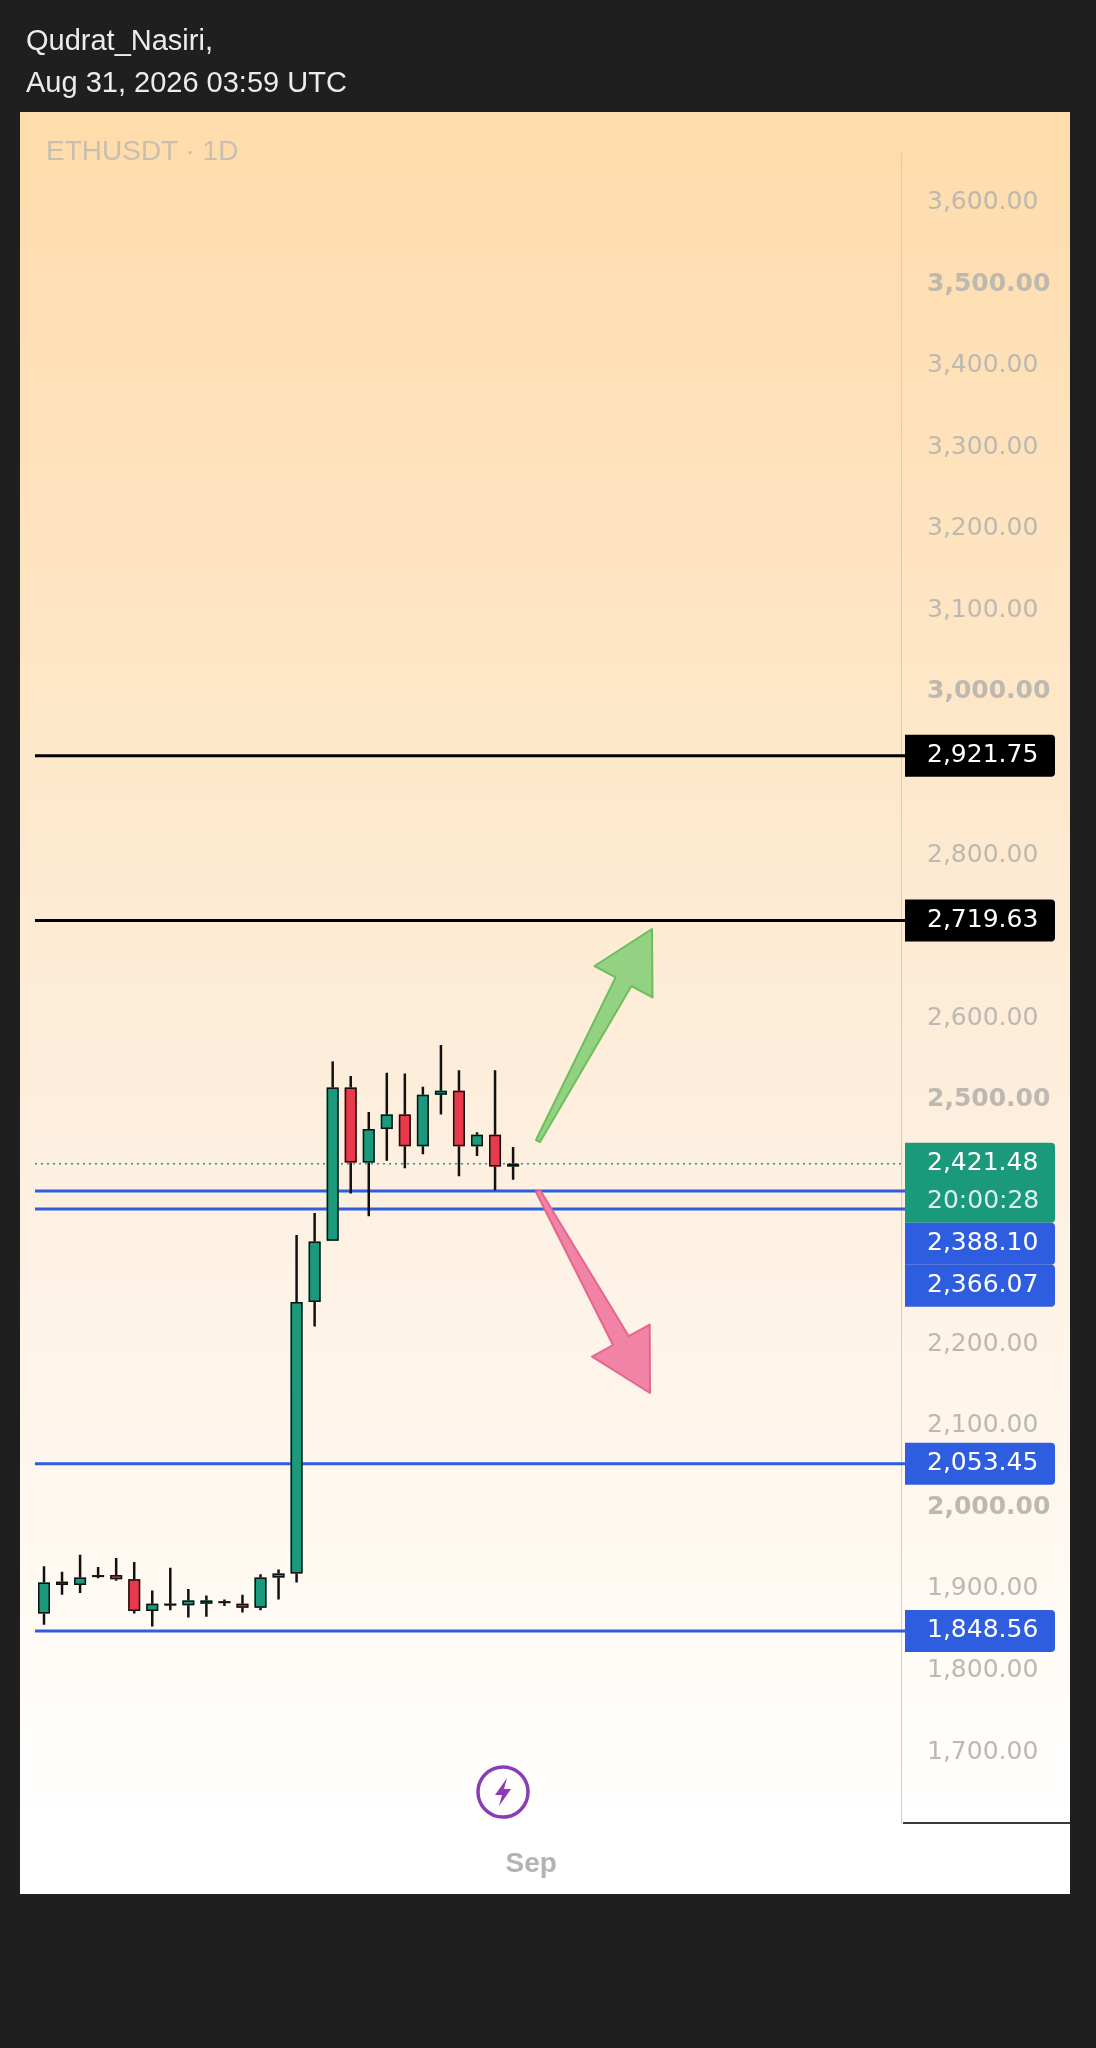 This screenshot has width=1096, height=2048. What do you see at coordinates (983, 919) in the screenshot?
I see `ref-line-label: 2,719.63` at bounding box center [983, 919].